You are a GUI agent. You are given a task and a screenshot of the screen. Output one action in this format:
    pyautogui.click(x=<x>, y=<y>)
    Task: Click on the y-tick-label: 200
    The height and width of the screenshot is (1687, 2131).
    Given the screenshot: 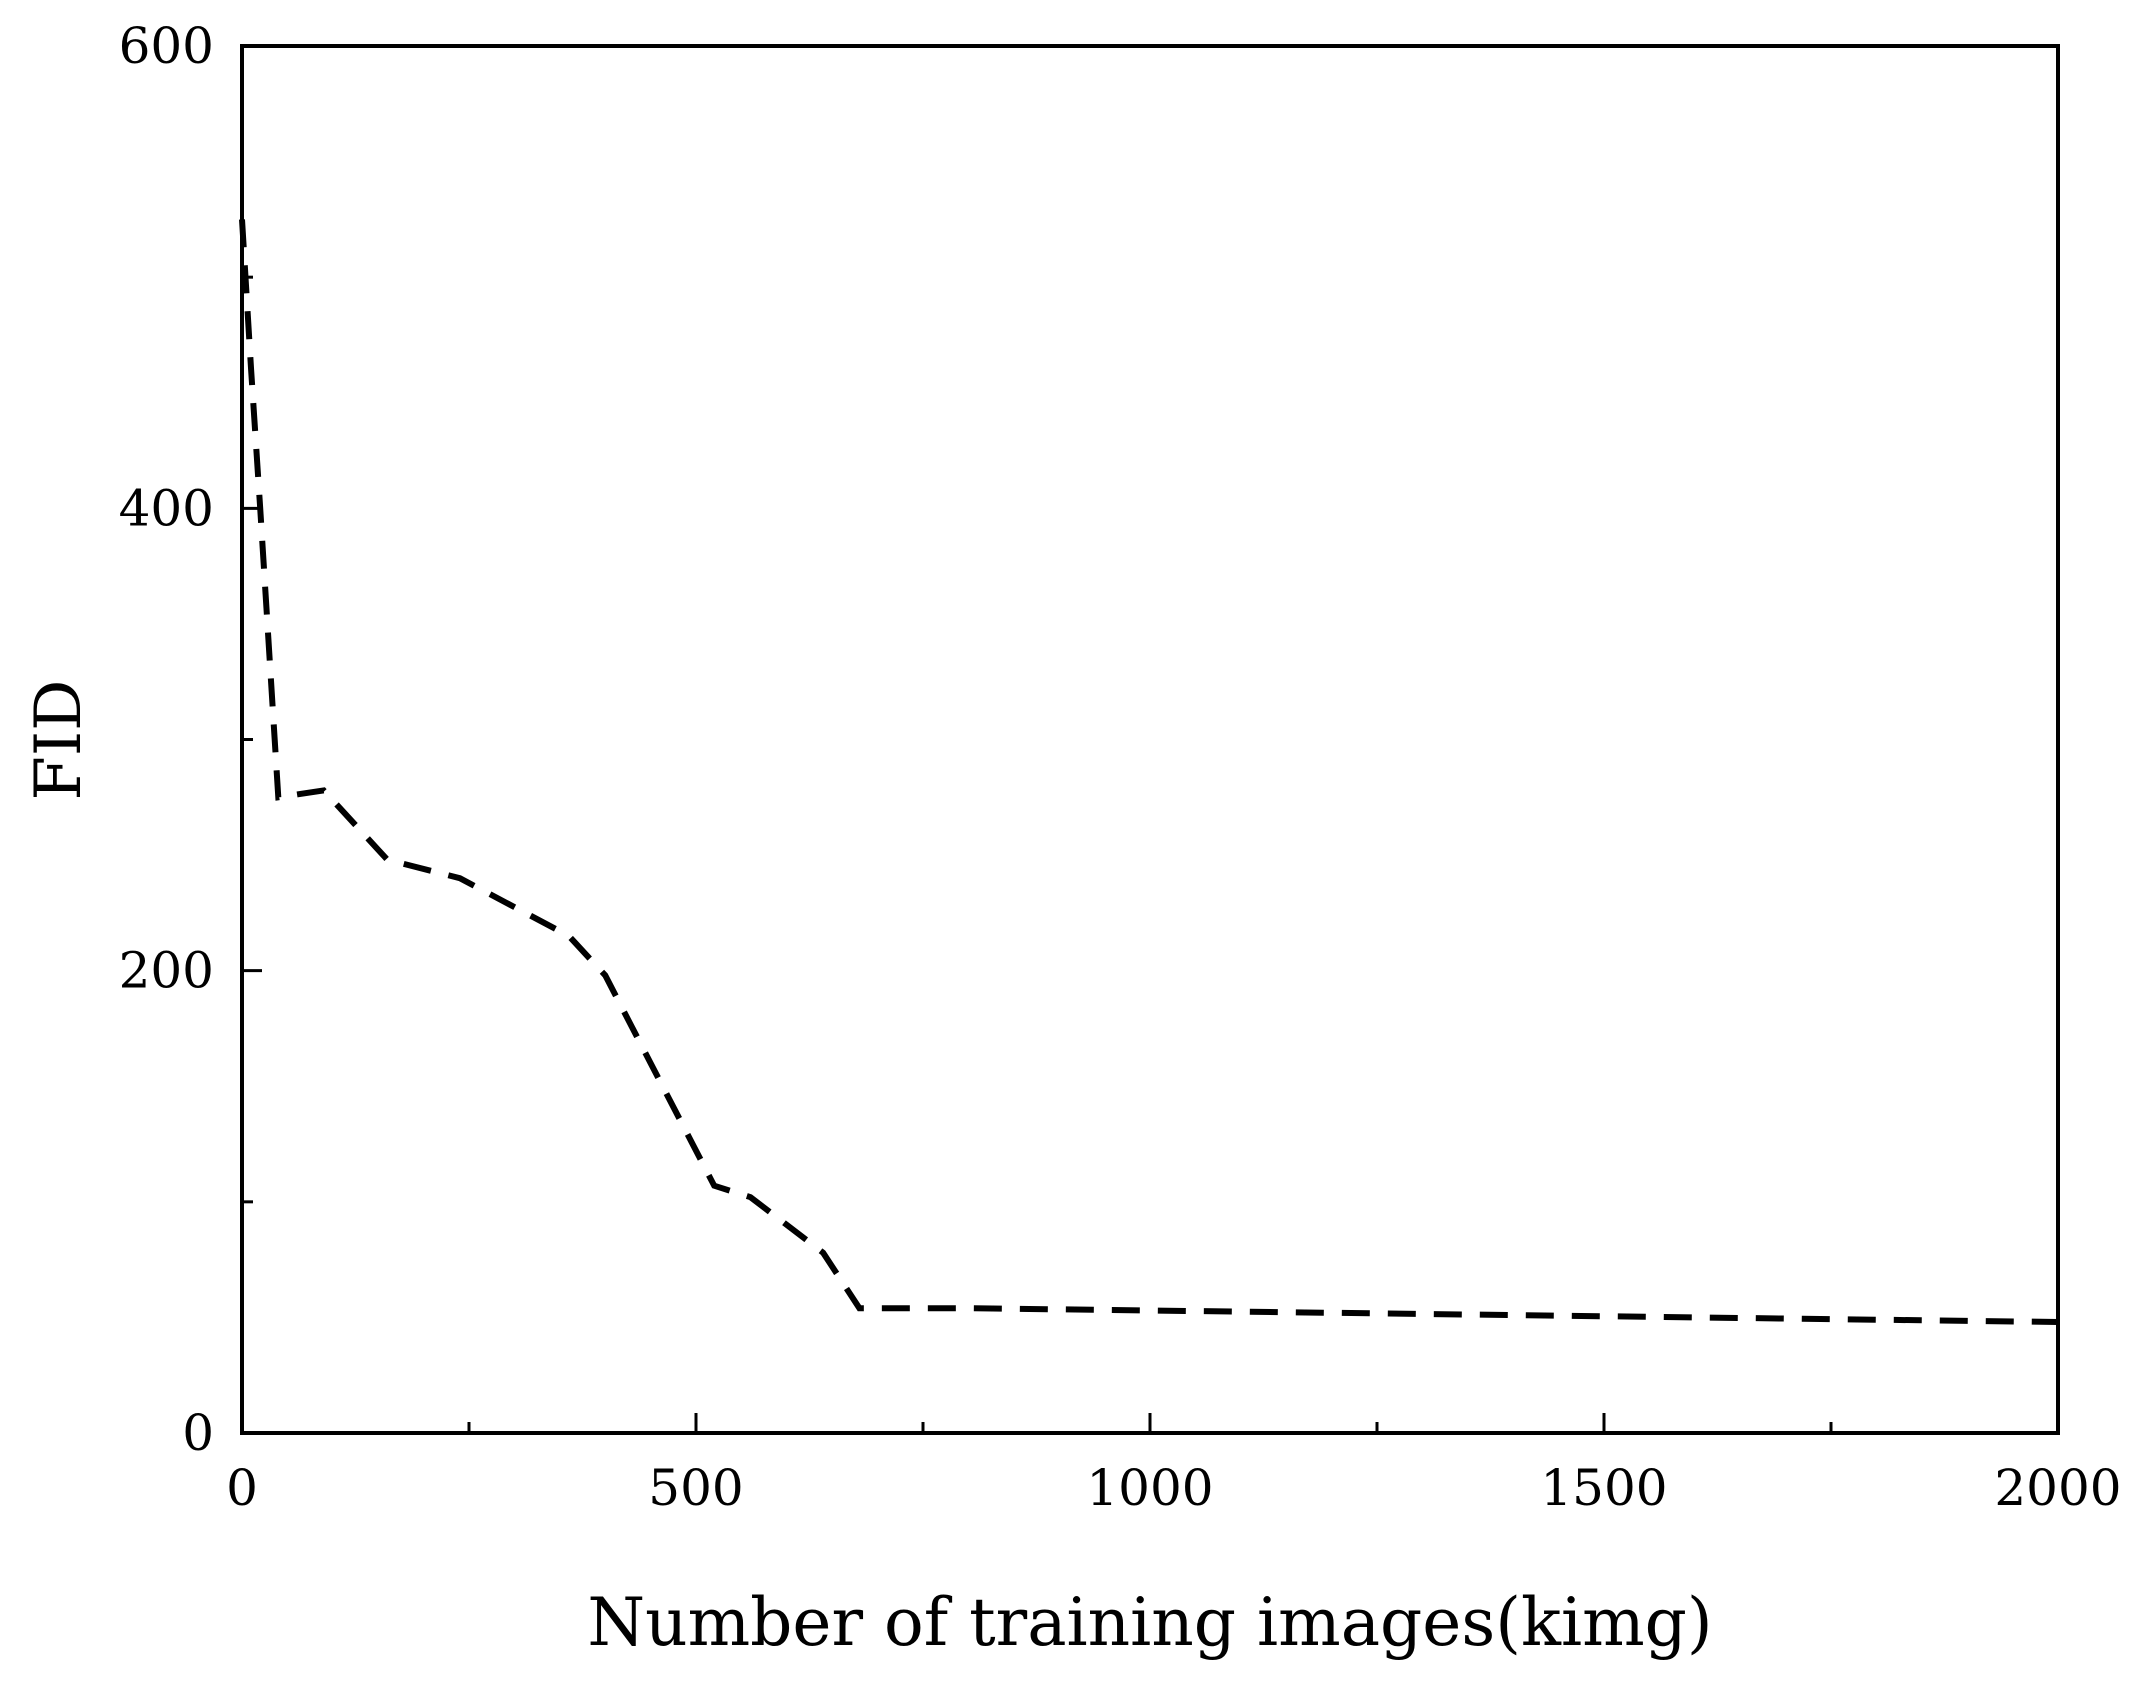 What is the action you would take?
    pyautogui.click(x=166, y=971)
    